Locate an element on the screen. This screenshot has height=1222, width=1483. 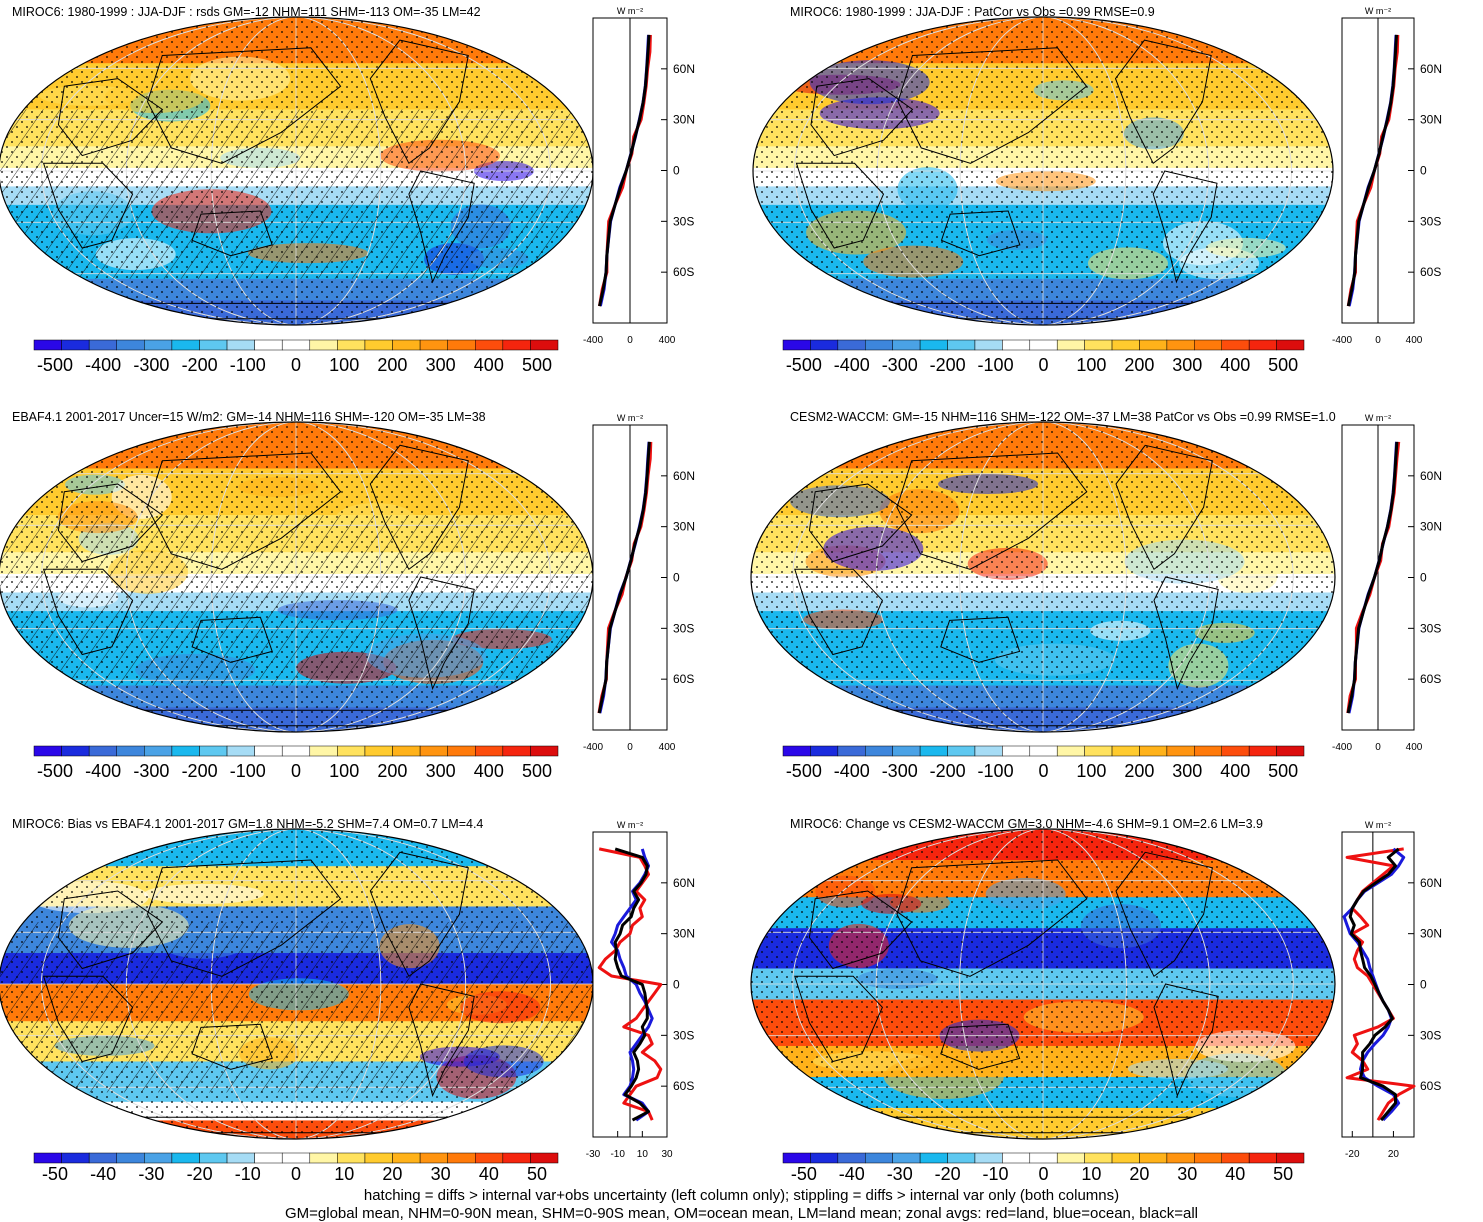
zonal-x-label: -30 is located at coordinates (593, 1154).